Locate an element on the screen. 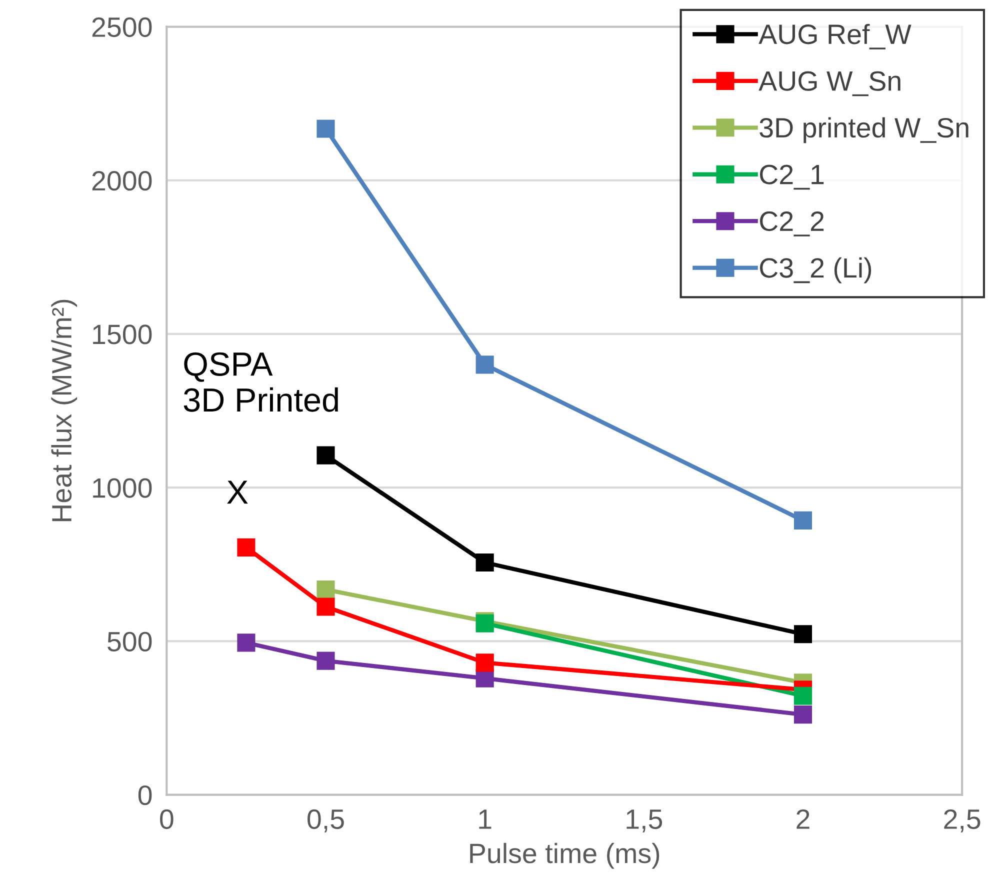  legend-label: C2_2 is located at coordinates (792, 223).